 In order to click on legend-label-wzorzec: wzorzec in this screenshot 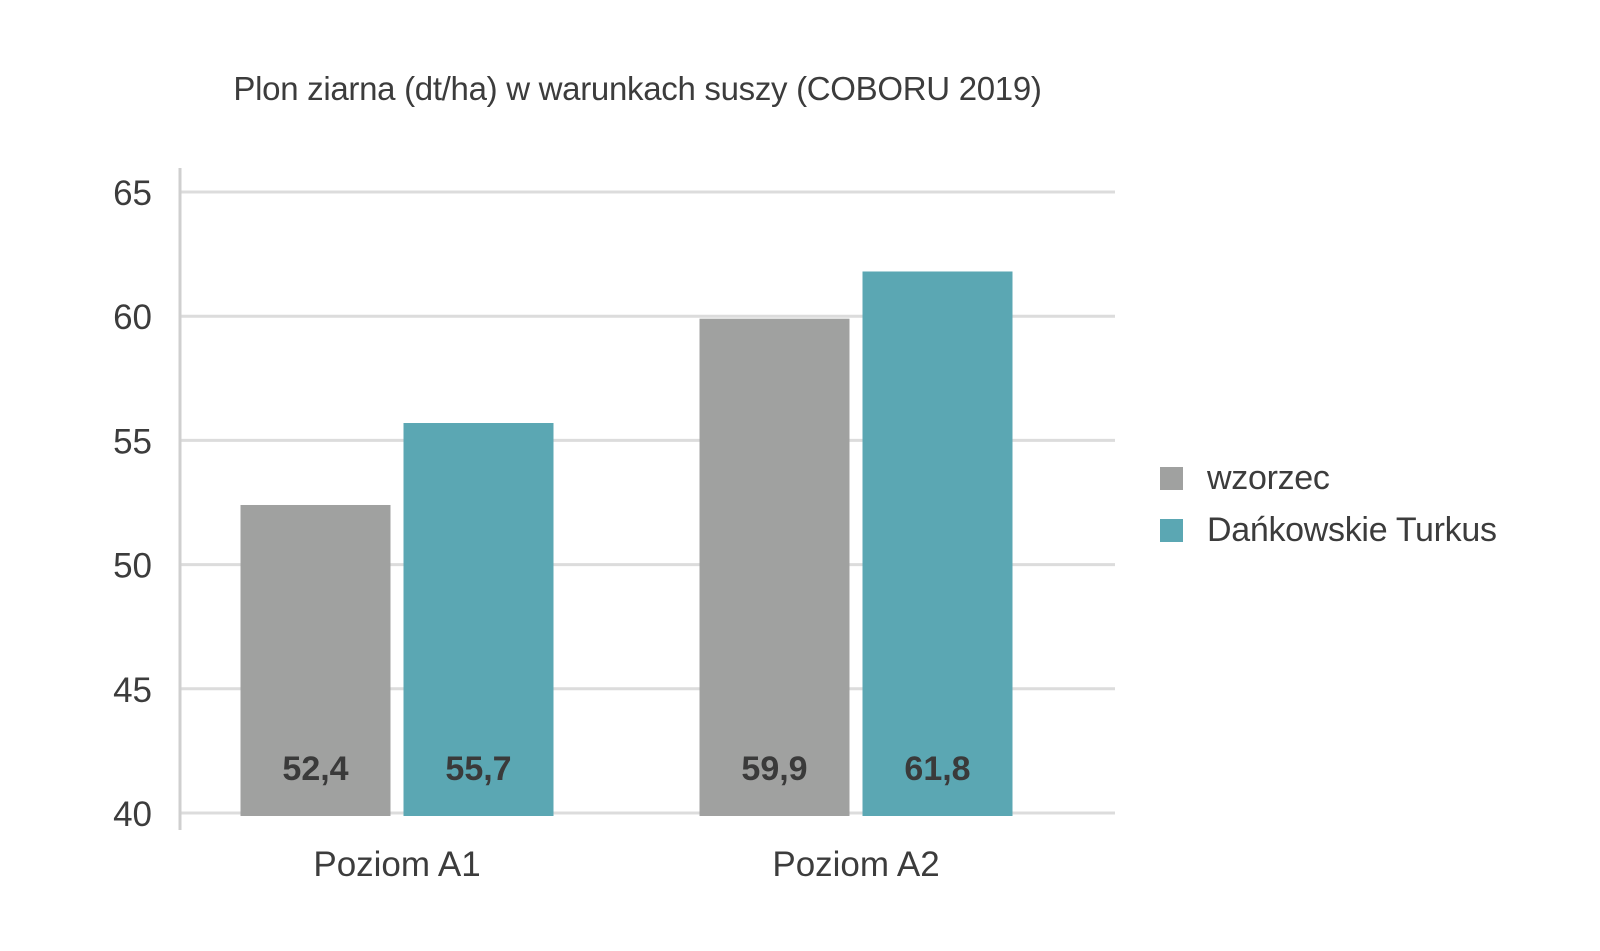, I will do `click(1268, 477)`.